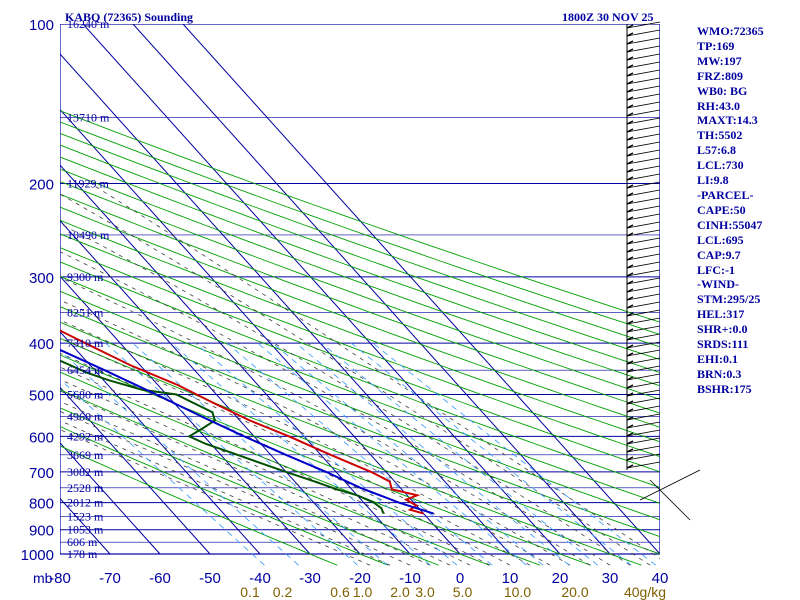  I want to click on mixing-ratio-label: 10.0, so click(517, 592).